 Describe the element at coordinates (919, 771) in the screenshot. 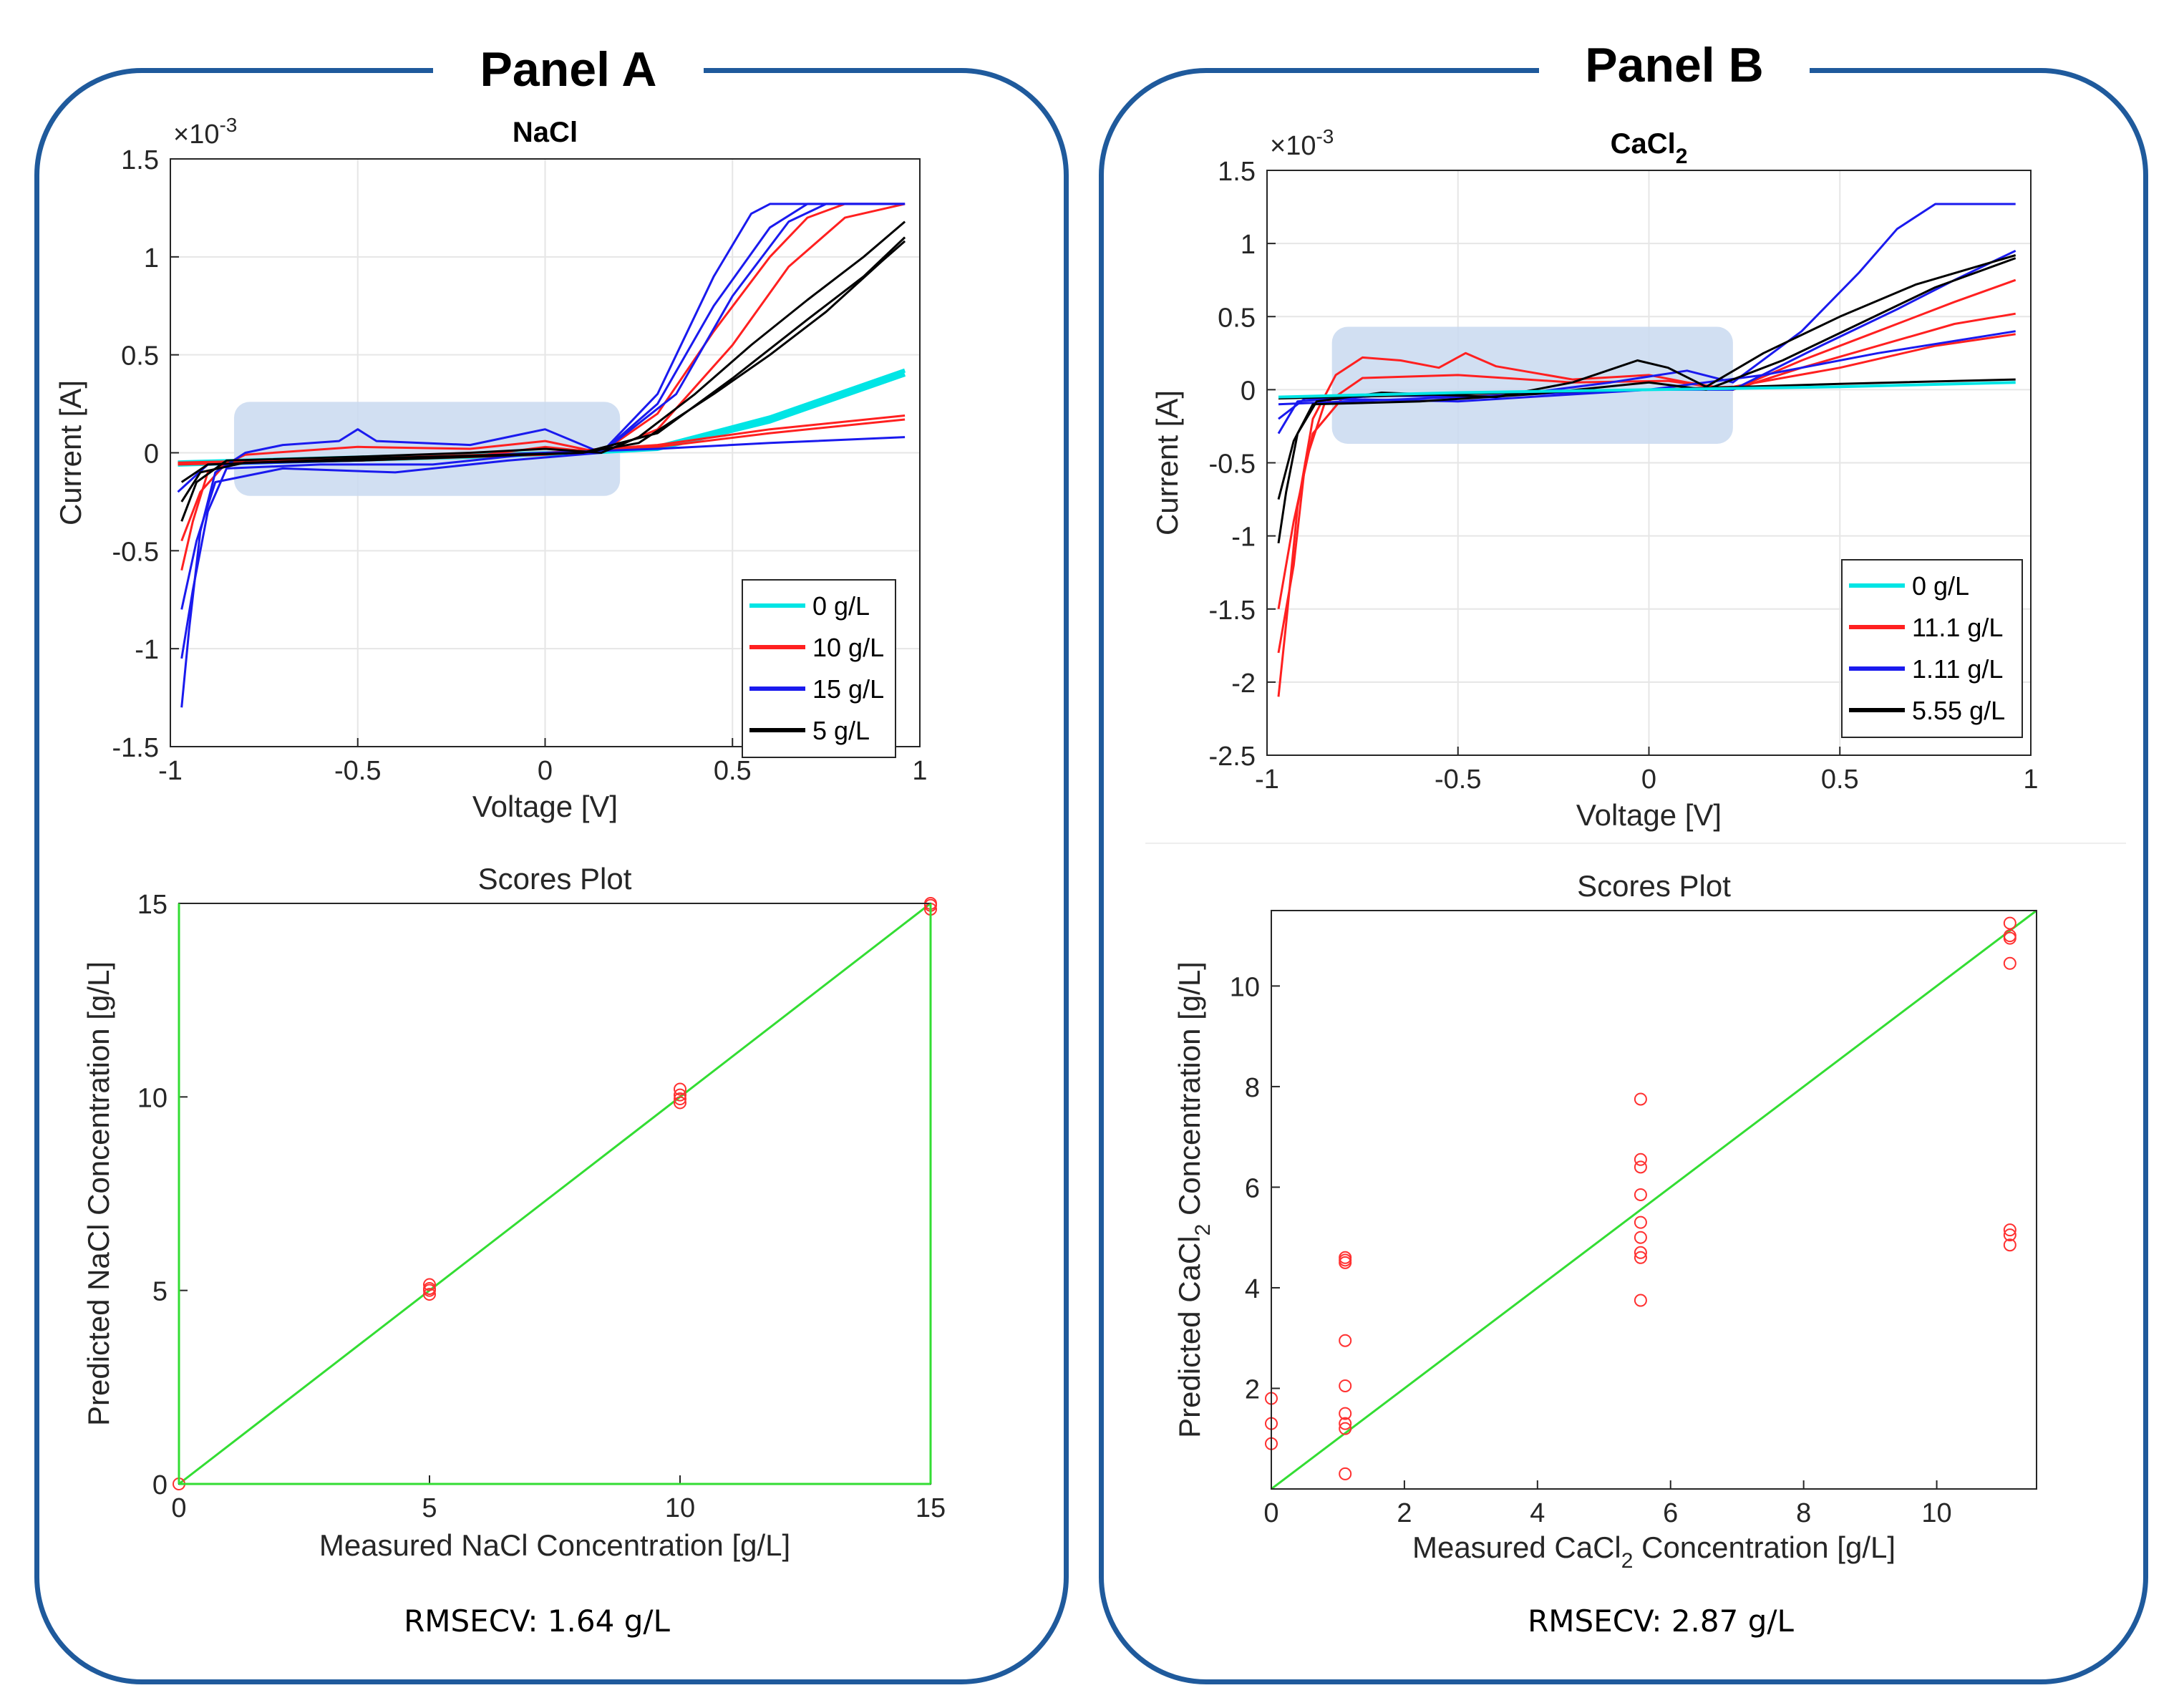

I see `panel-a-xtick-label: 1` at that location.